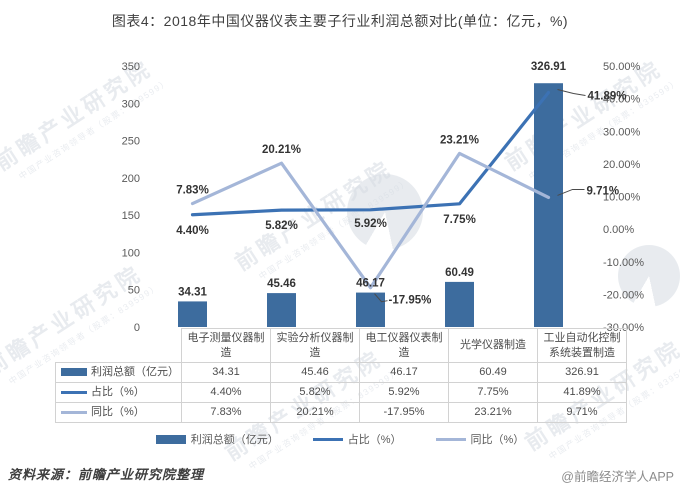 This screenshot has width=680, height=495. What do you see at coordinates (374, 440) in the screenshot?
I see `legend-label: 占比（%）` at bounding box center [374, 440].